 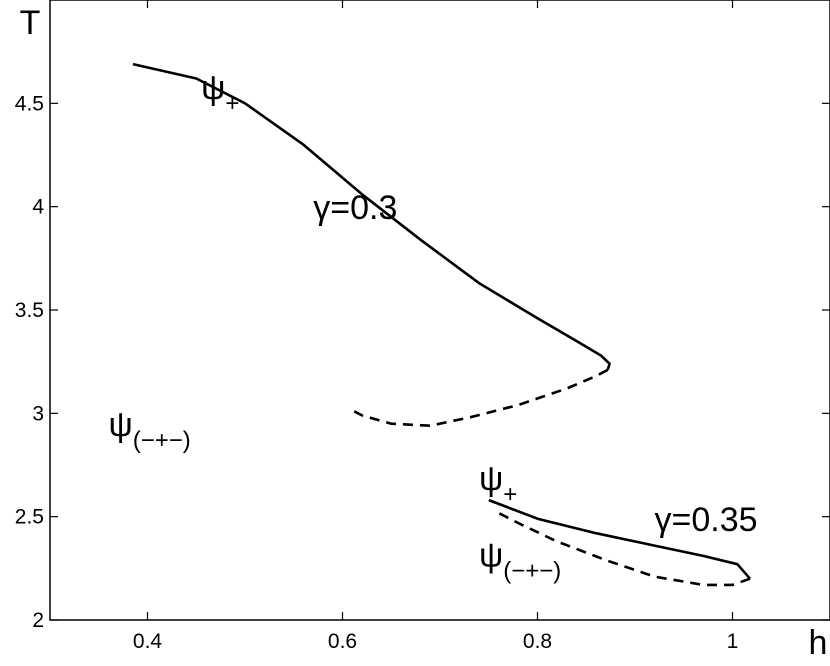 I want to click on y-tick-label: 3, so click(x=38, y=413).